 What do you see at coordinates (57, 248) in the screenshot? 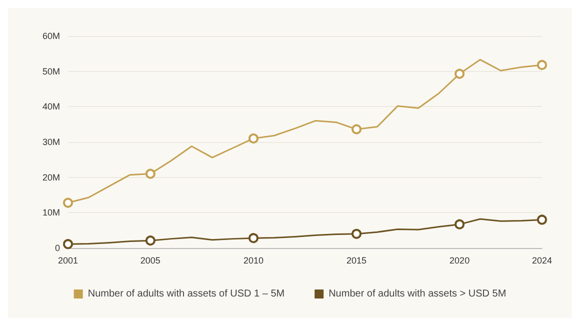
I see `y-tick-label: 0` at bounding box center [57, 248].